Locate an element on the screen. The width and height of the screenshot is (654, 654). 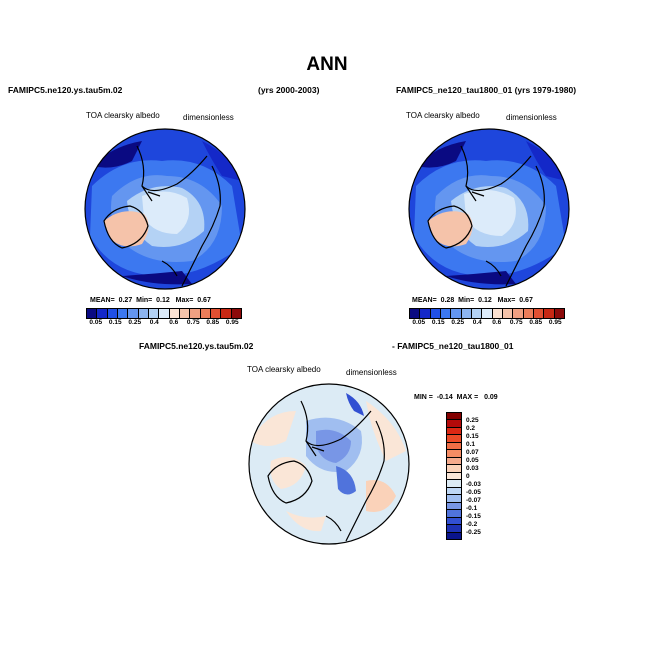
diff-colorbar-label-11: -0.1 is located at coordinates (472, 508).